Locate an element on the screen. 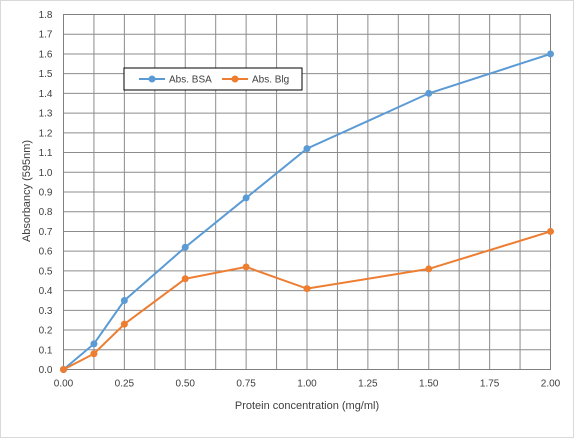  x-tick-label: 0.25 is located at coordinates (125, 384).